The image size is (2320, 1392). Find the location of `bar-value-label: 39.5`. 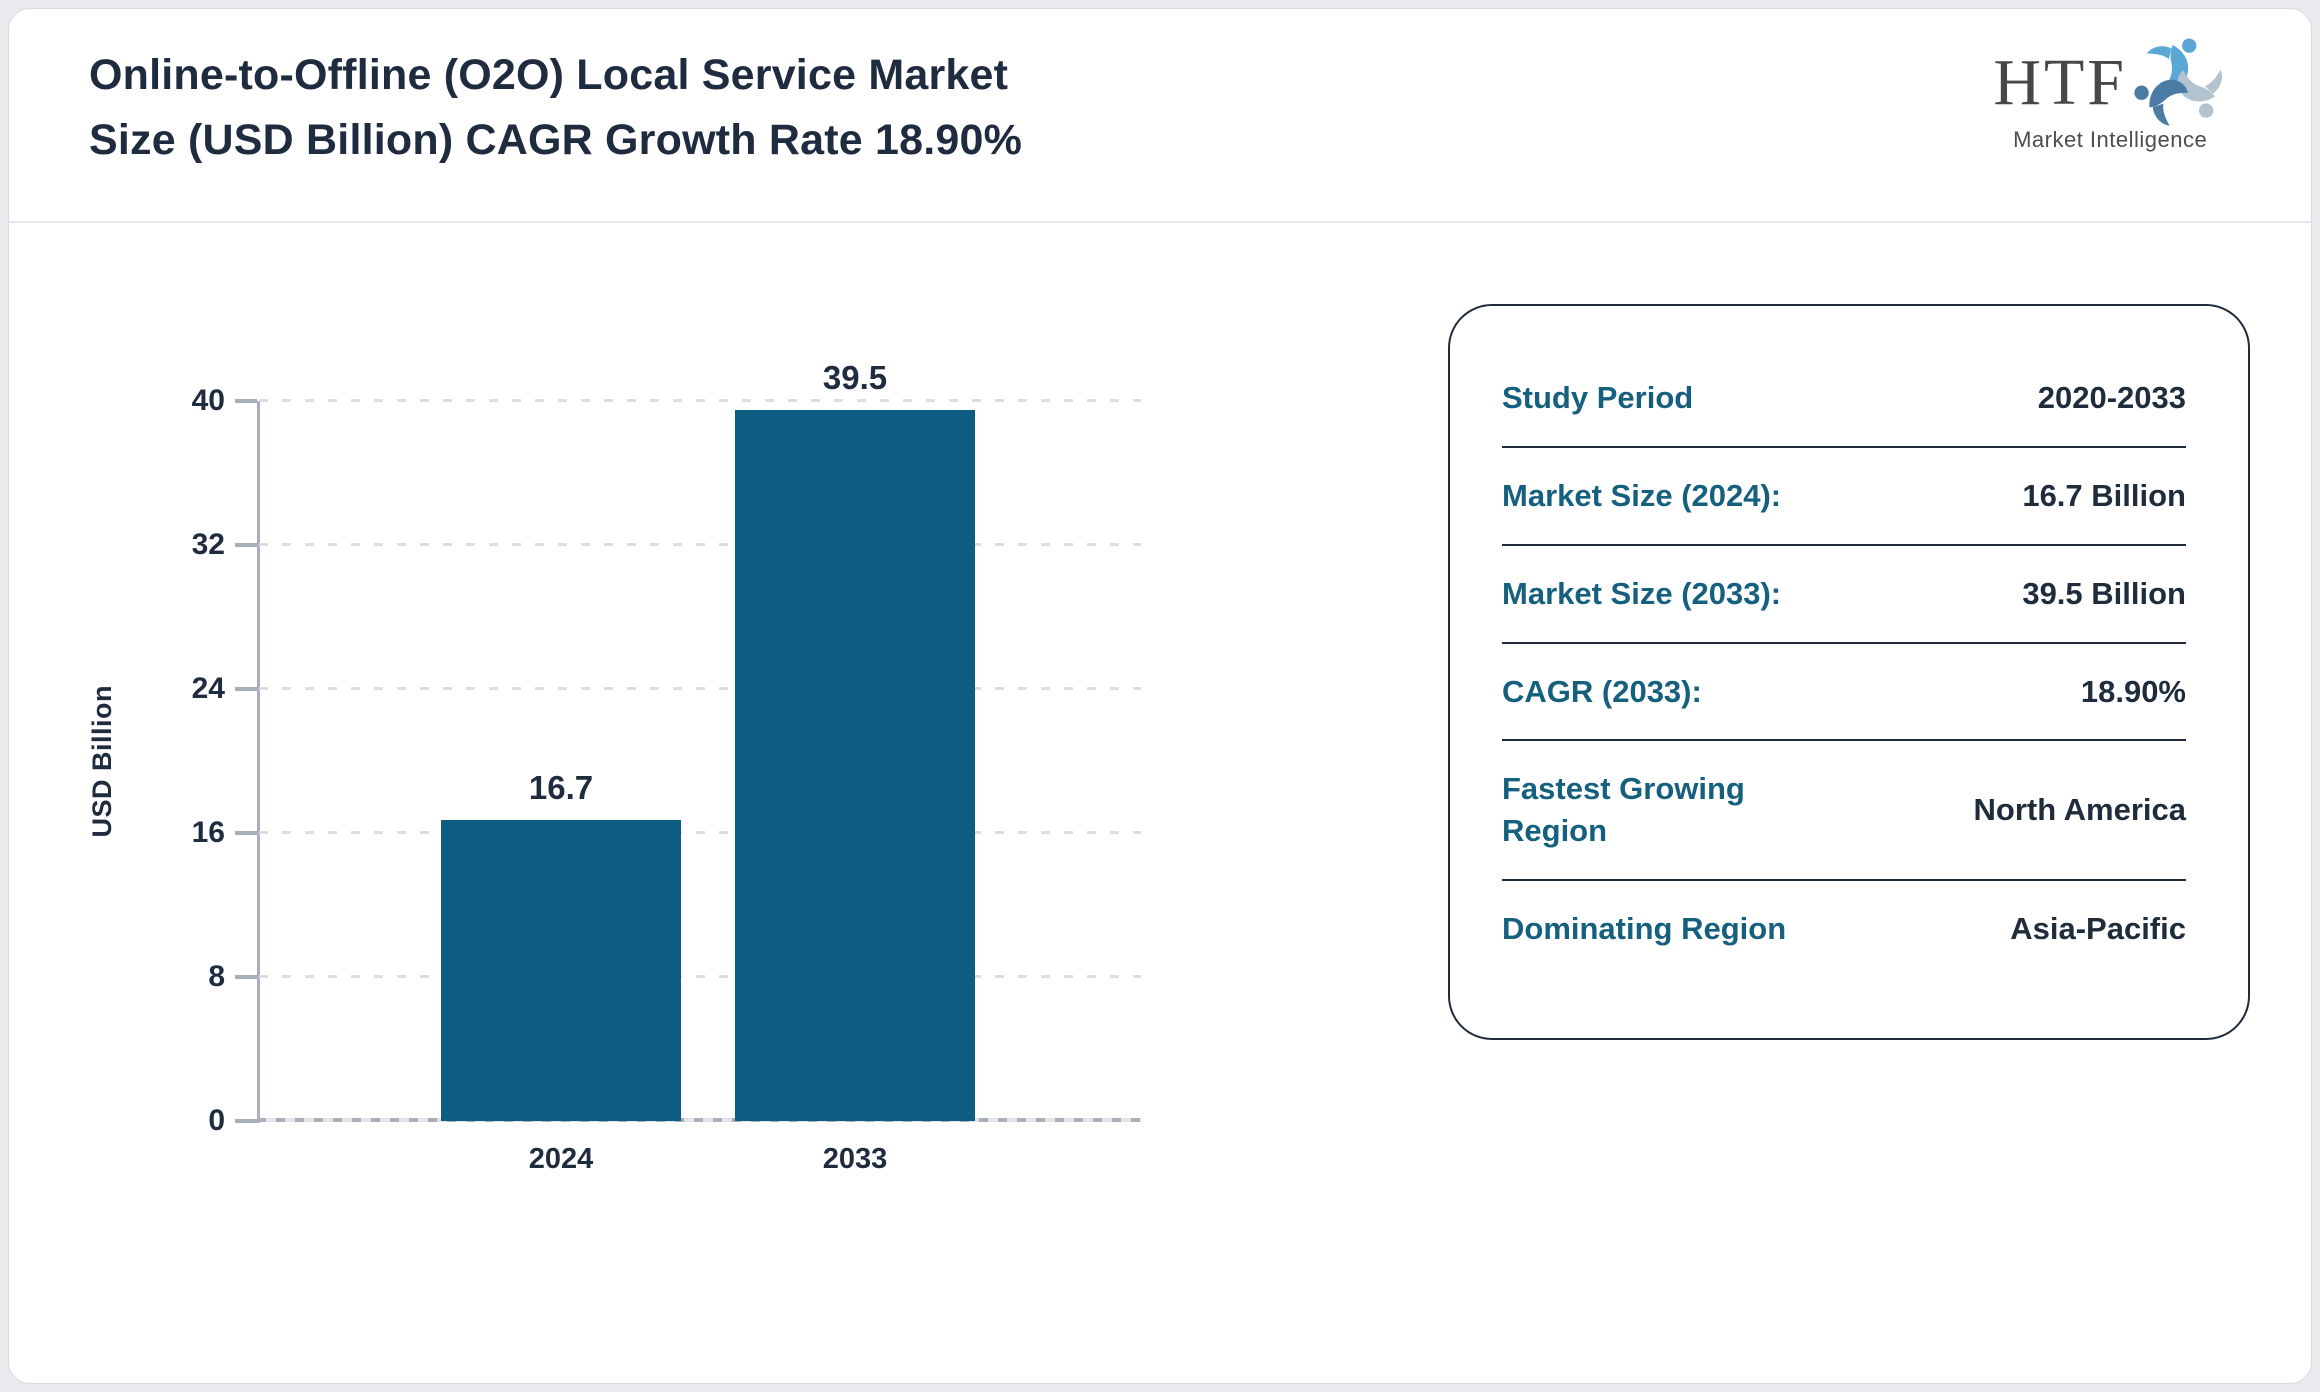

bar-value-label: 39.5 is located at coordinates (855, 377).